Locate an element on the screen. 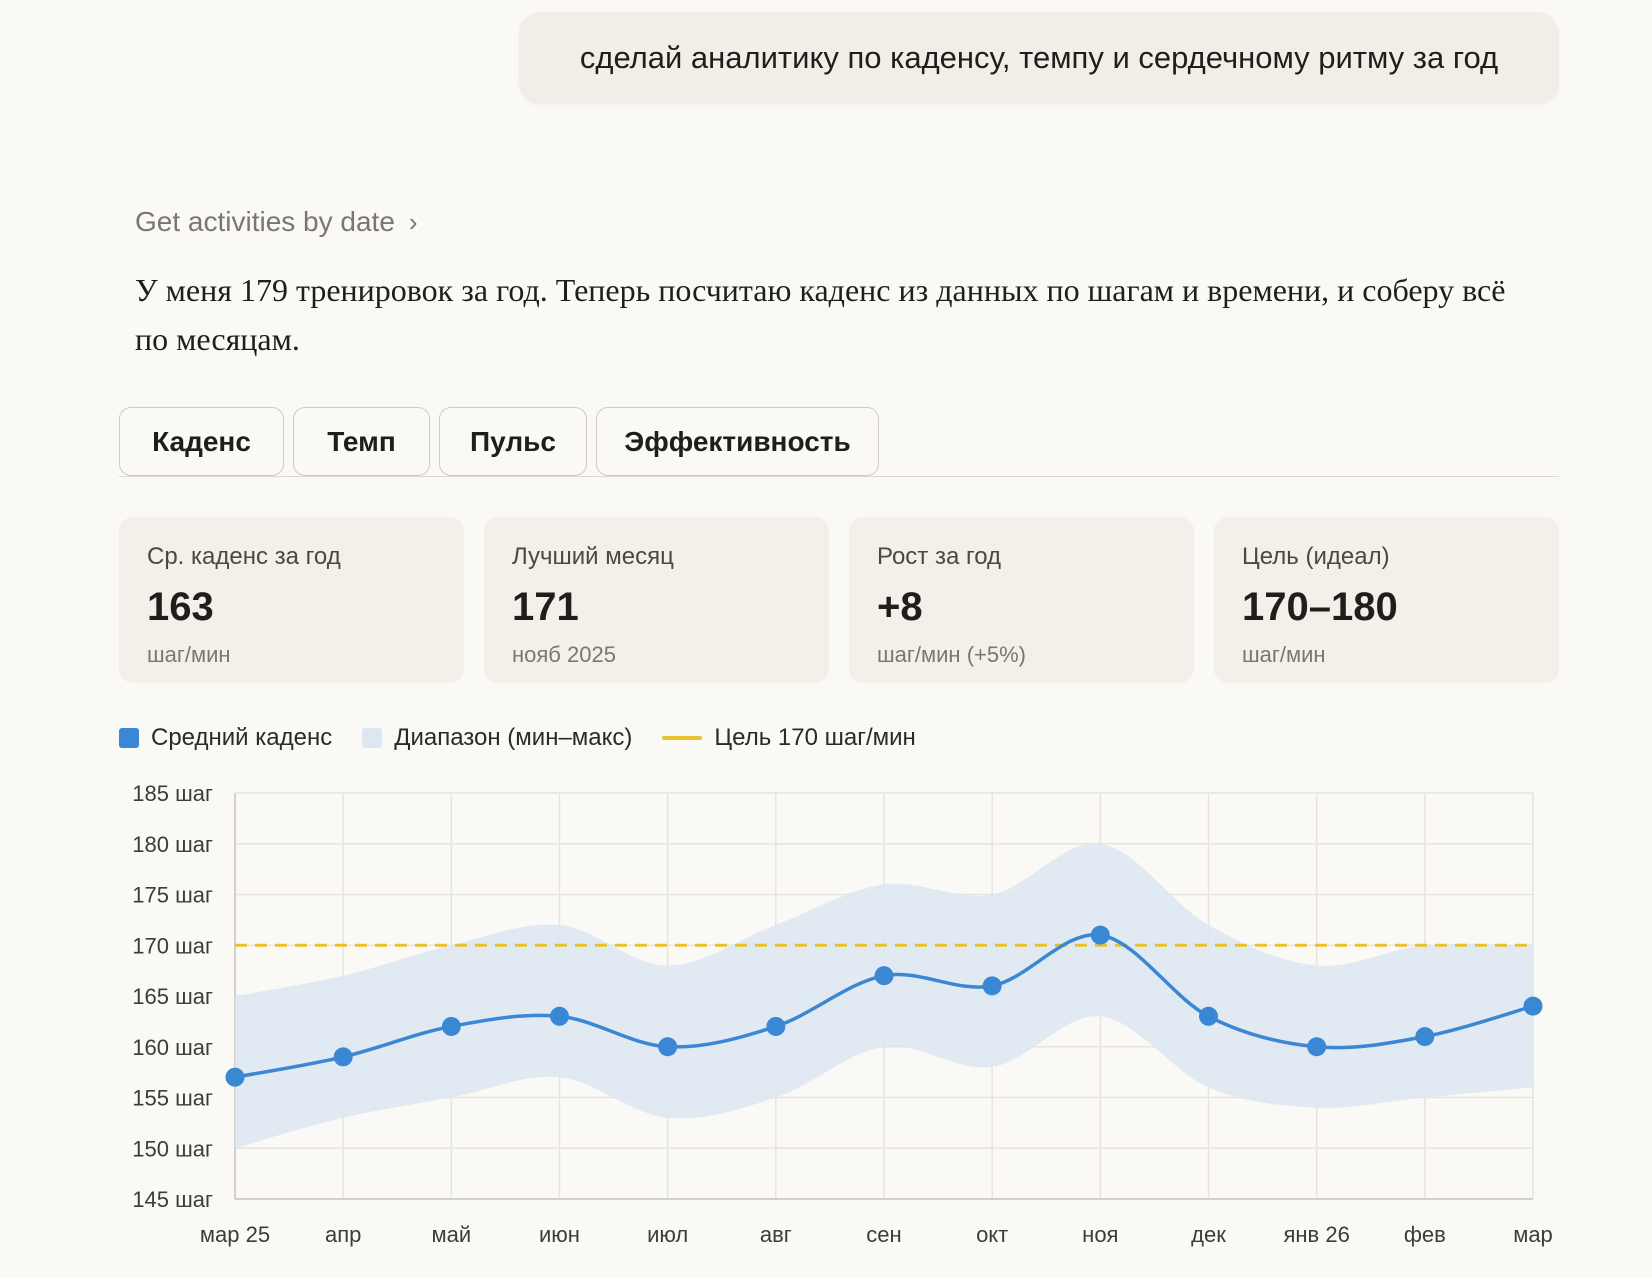  y-tick-label: 175 шаг is located at coordinates (172, 895).